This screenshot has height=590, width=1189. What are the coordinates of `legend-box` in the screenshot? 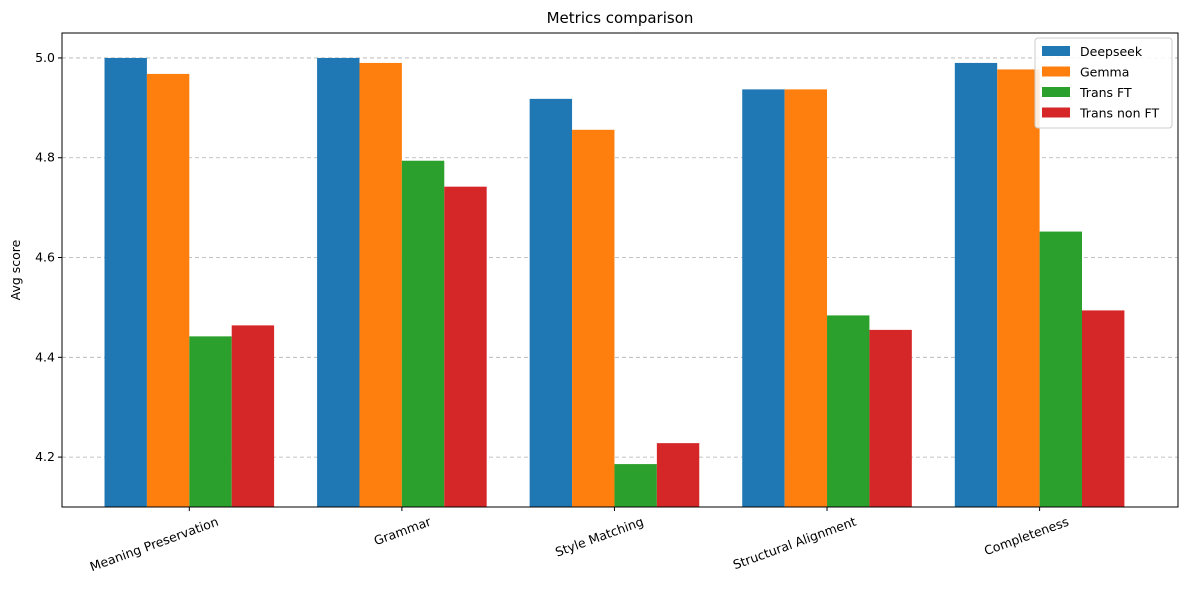 It's located at (1103, 83).